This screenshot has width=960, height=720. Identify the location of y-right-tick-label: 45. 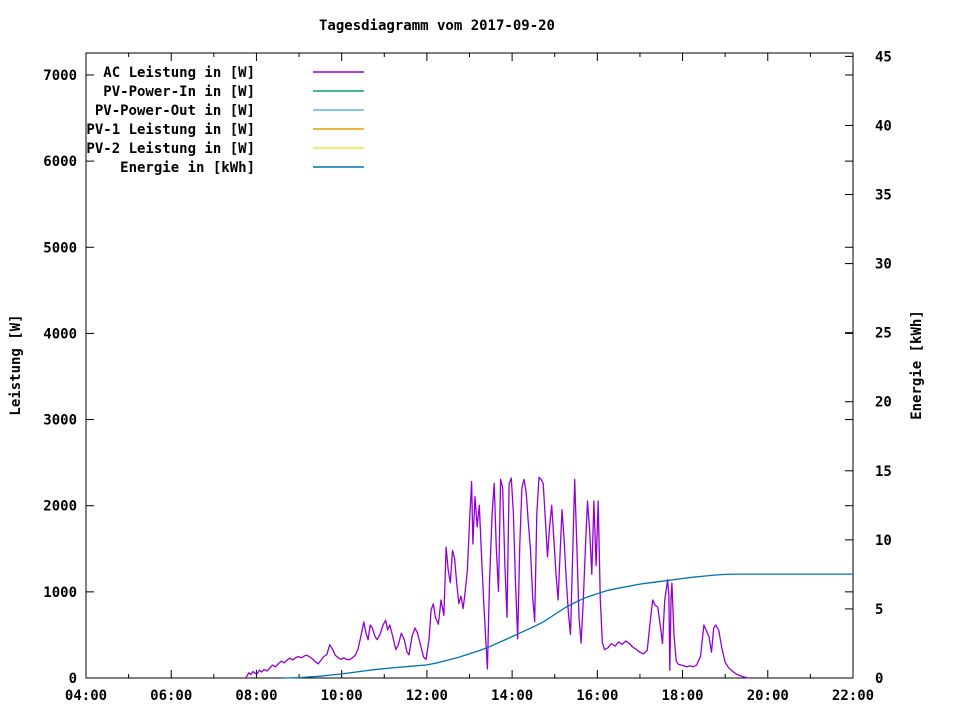
(883, 57).